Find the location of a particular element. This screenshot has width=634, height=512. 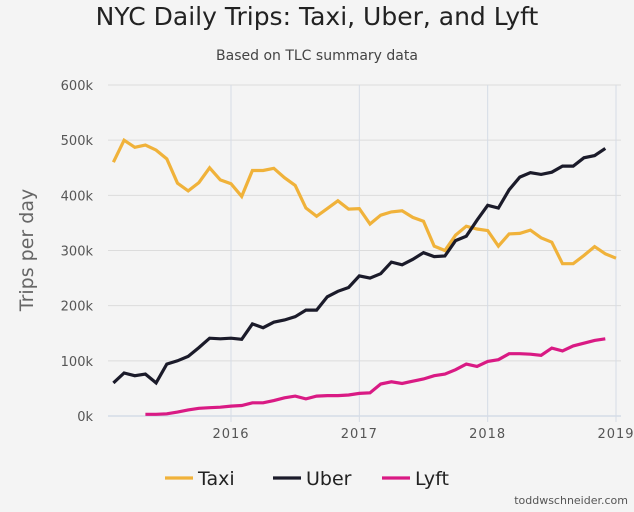

y-tick-label: 600k is located at coordinates (77, 86).